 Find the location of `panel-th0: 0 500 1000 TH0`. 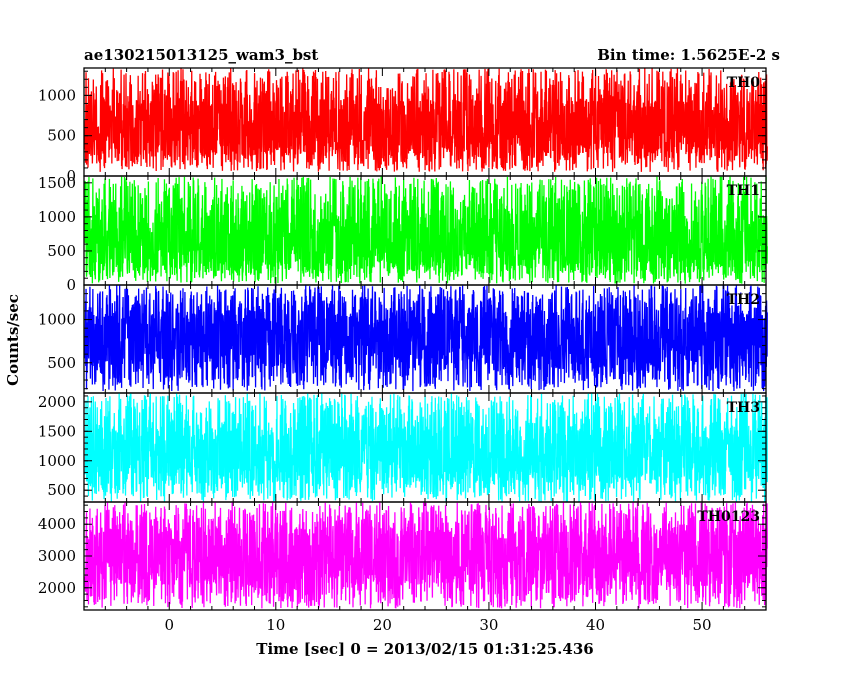

panel-th0: 0 500 1000 TH0 is located at coordinates (403, 126).